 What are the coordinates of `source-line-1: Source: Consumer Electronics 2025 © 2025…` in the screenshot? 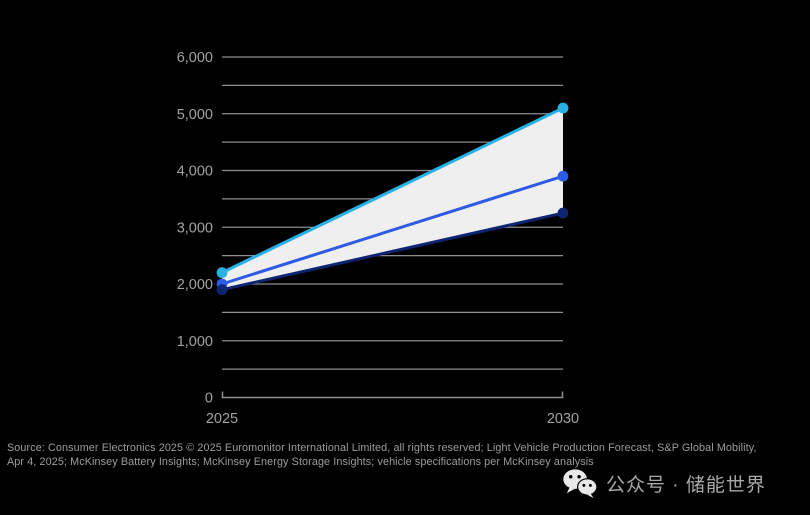 It's located at (382, 448).